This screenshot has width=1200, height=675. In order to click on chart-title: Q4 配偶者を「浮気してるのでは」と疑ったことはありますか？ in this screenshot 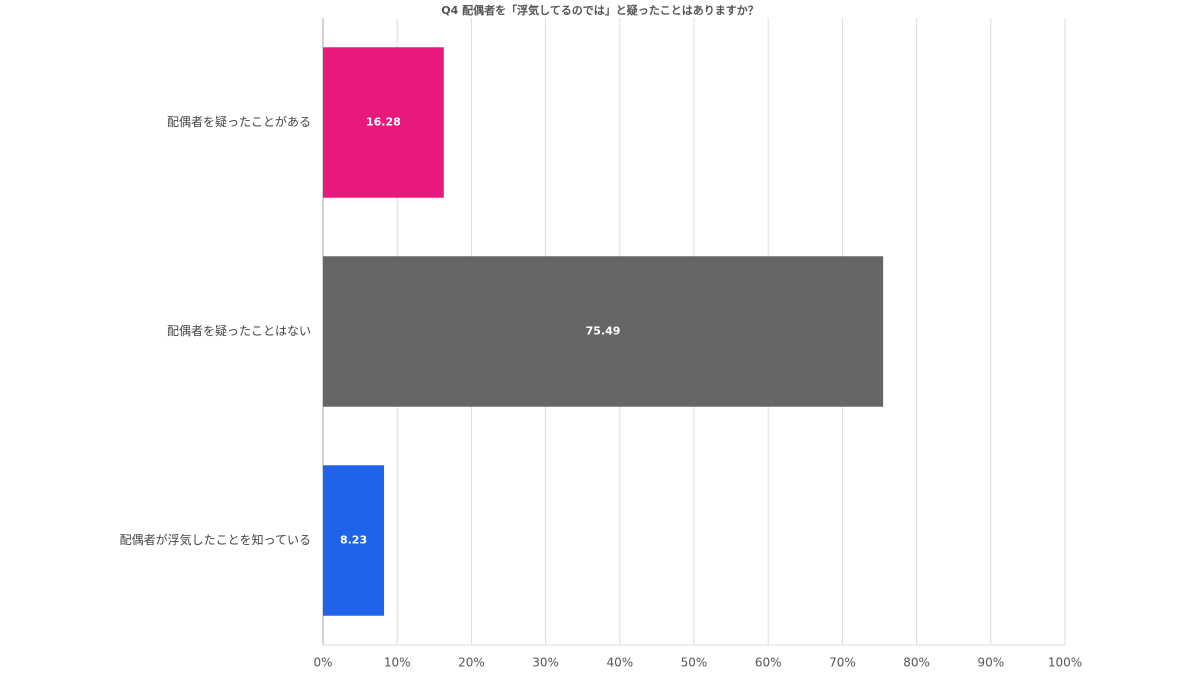, I will do `click(600, 10)`.